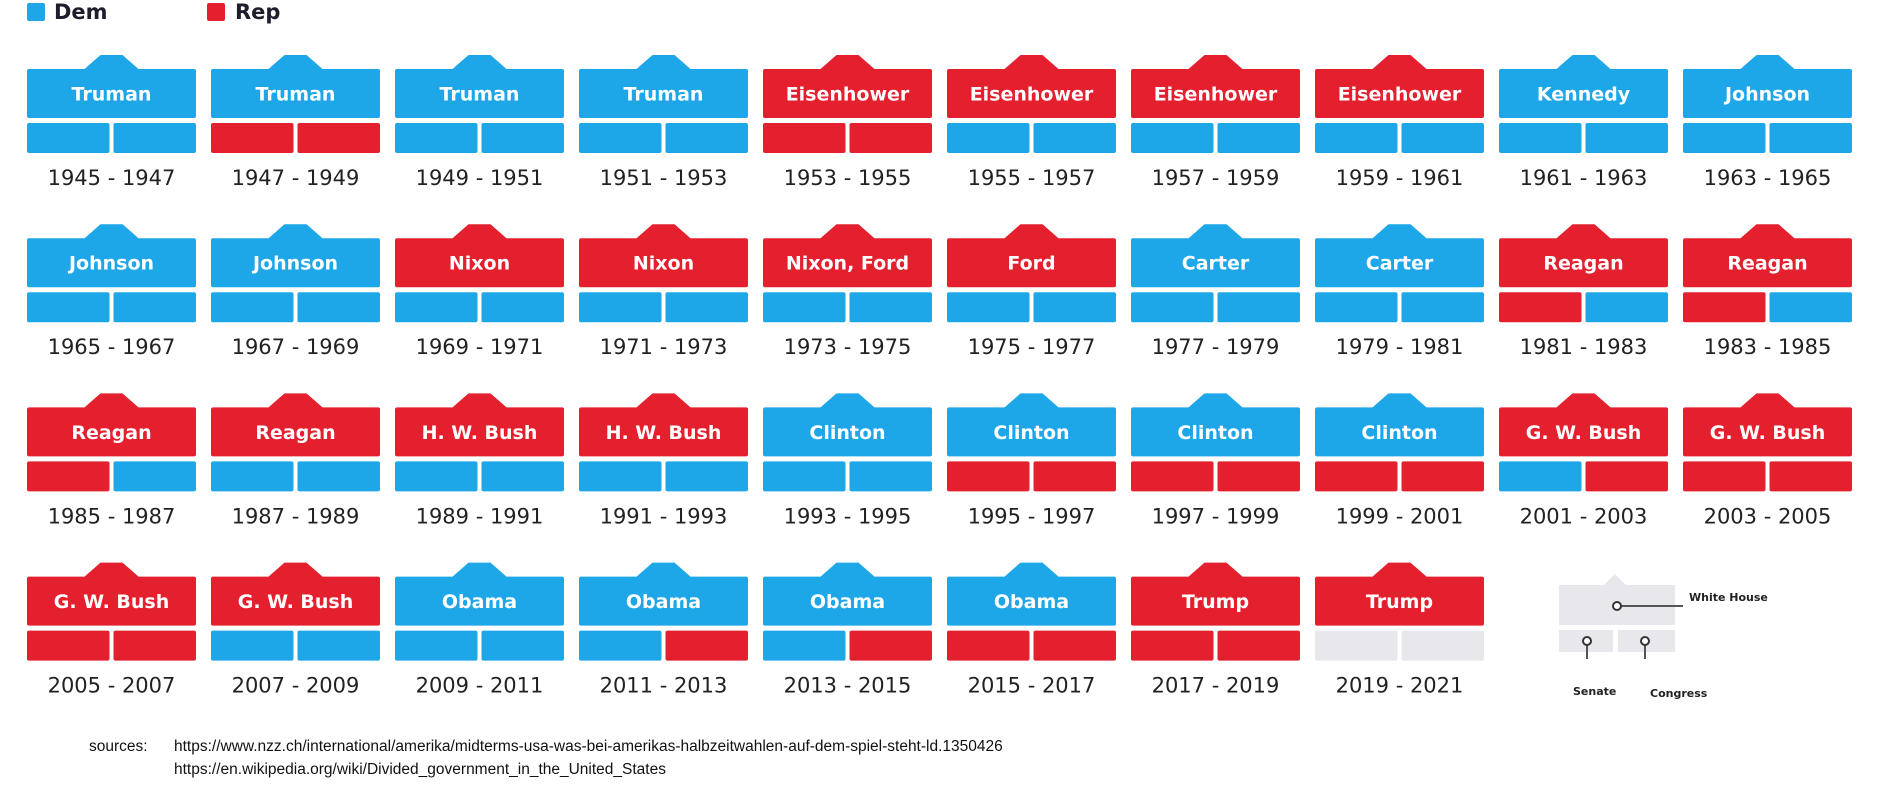 The height and width of the screenshot is (796, 1879). What do you see at coordinates (296, 686) in the screenshot?
I see `term-years: 2007 - 2009` at bounding box center [296, 686].